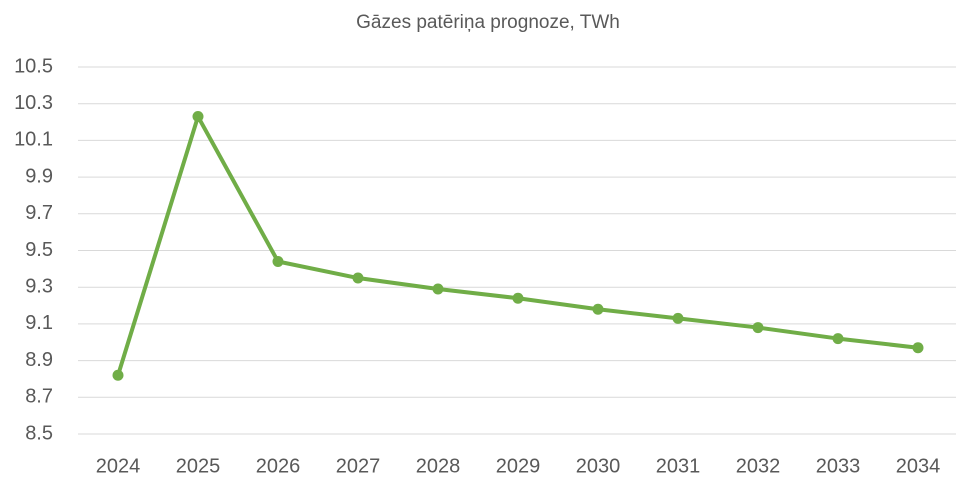 The width and height of the screenshot is (956, 477). Describe the element at coordinates (33, 66) in the screenshot. I see `y-tick-label: 10.5` at that location.